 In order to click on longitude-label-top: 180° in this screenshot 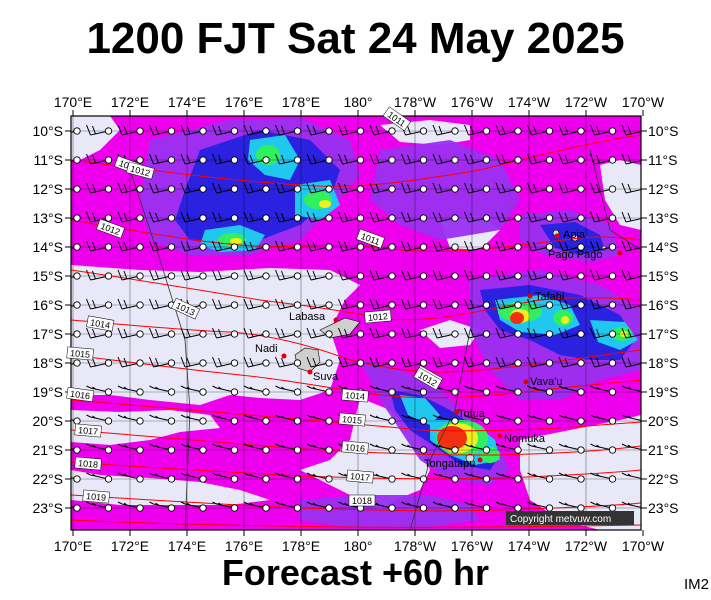, I will do `click(358, 102)`.